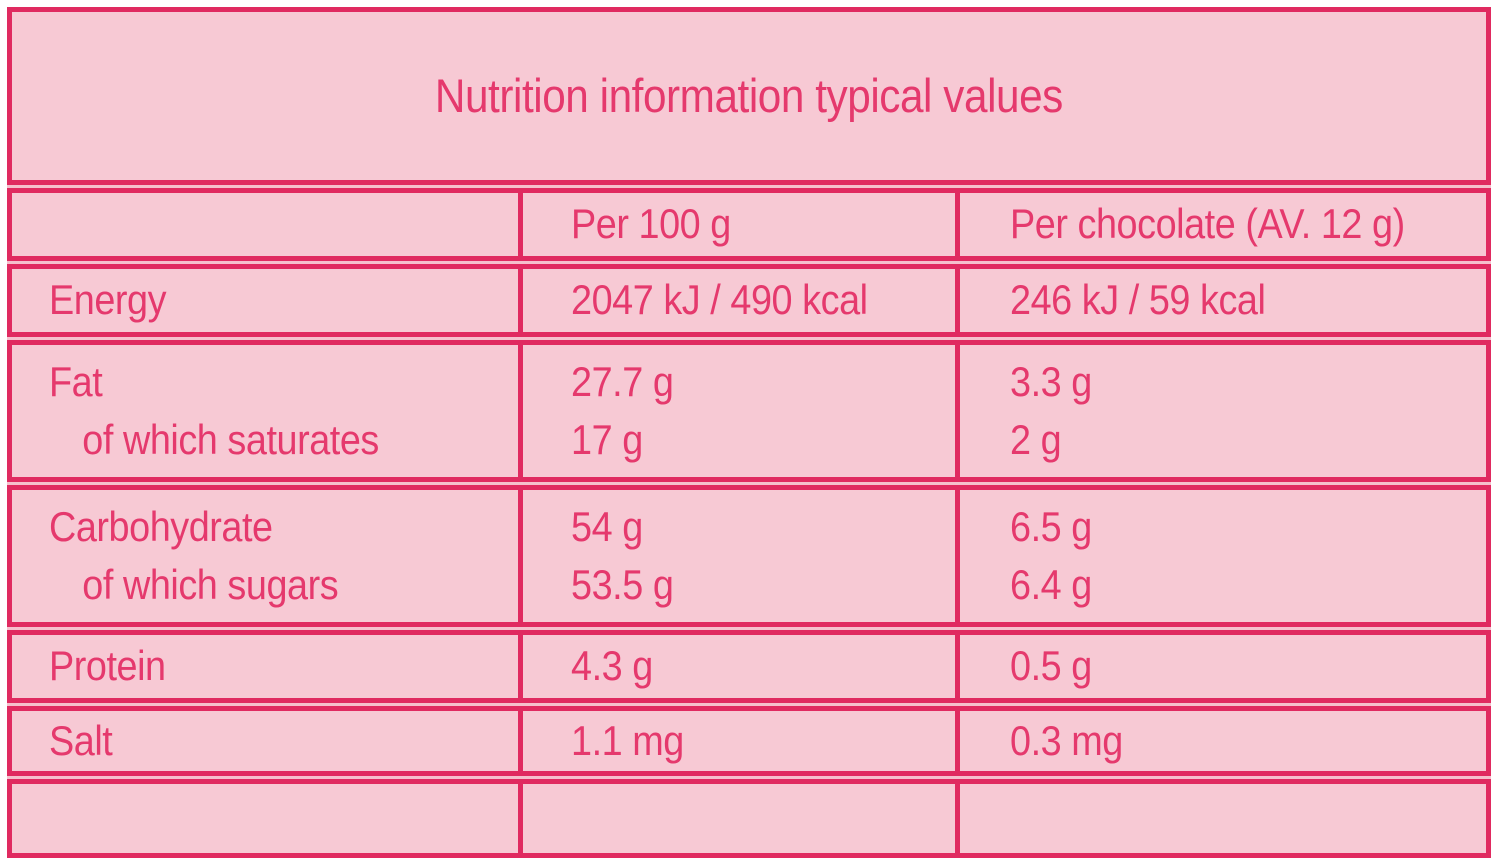 Image resolution: width=1500 pixels, height=865 pixels. What do you see at coordinates (265, 556) in the screenshot?
I see `carbohydrate-label-cell: Carbohydrate of which sugars` at bounding box center [265, 556].